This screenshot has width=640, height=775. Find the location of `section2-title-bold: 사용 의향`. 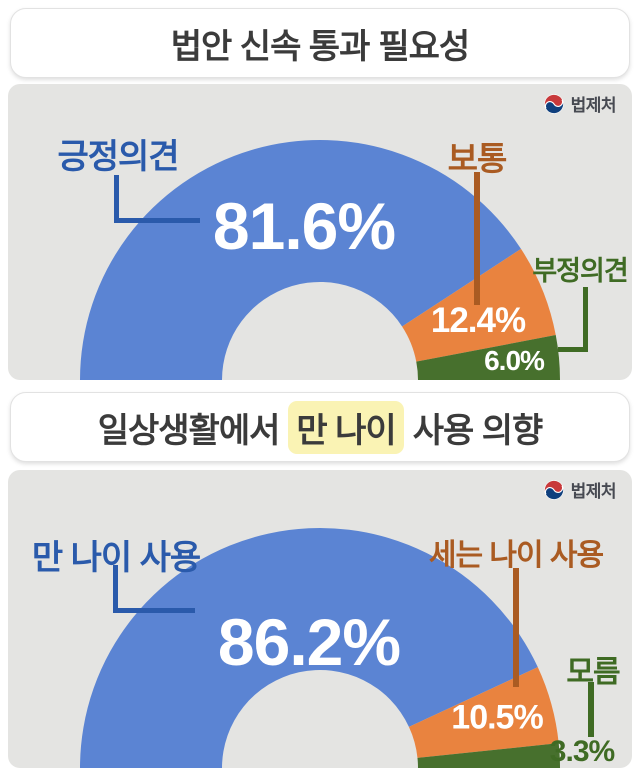

section2-title-bold: 사용 의향 is located at coordinates (478, 430).